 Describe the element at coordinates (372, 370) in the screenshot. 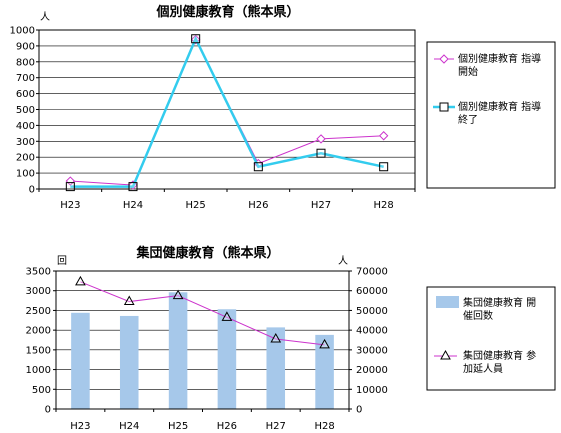

I see `chart2-y2-tick-label: 20000` at that location.